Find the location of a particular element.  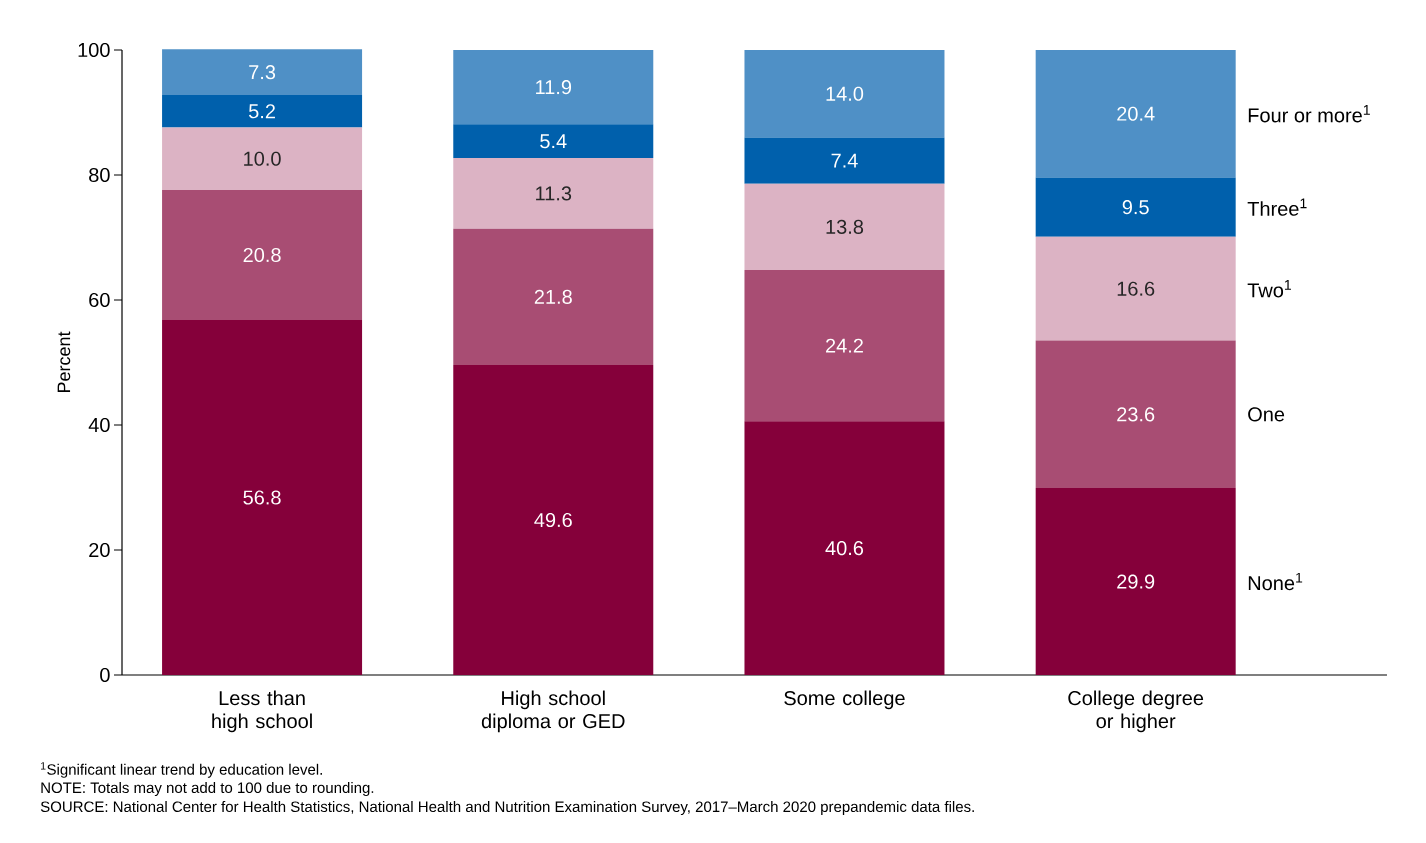

data-label: 7.4 is located at coordinates (844, 160).